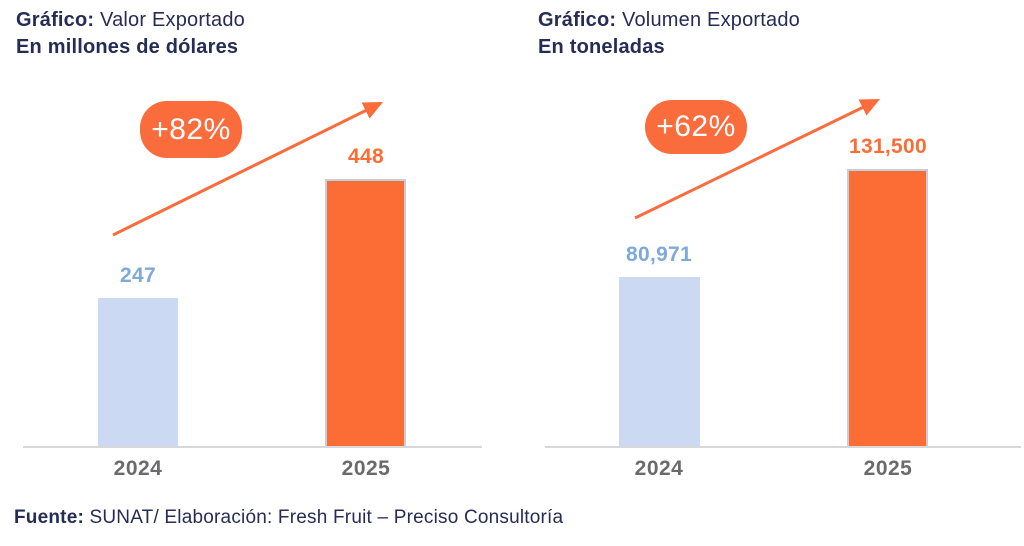 The image size is (1024, 546). Describe the element at coordinates (365, 313) in the screenshot. I see `left-bar-2025` at that location.